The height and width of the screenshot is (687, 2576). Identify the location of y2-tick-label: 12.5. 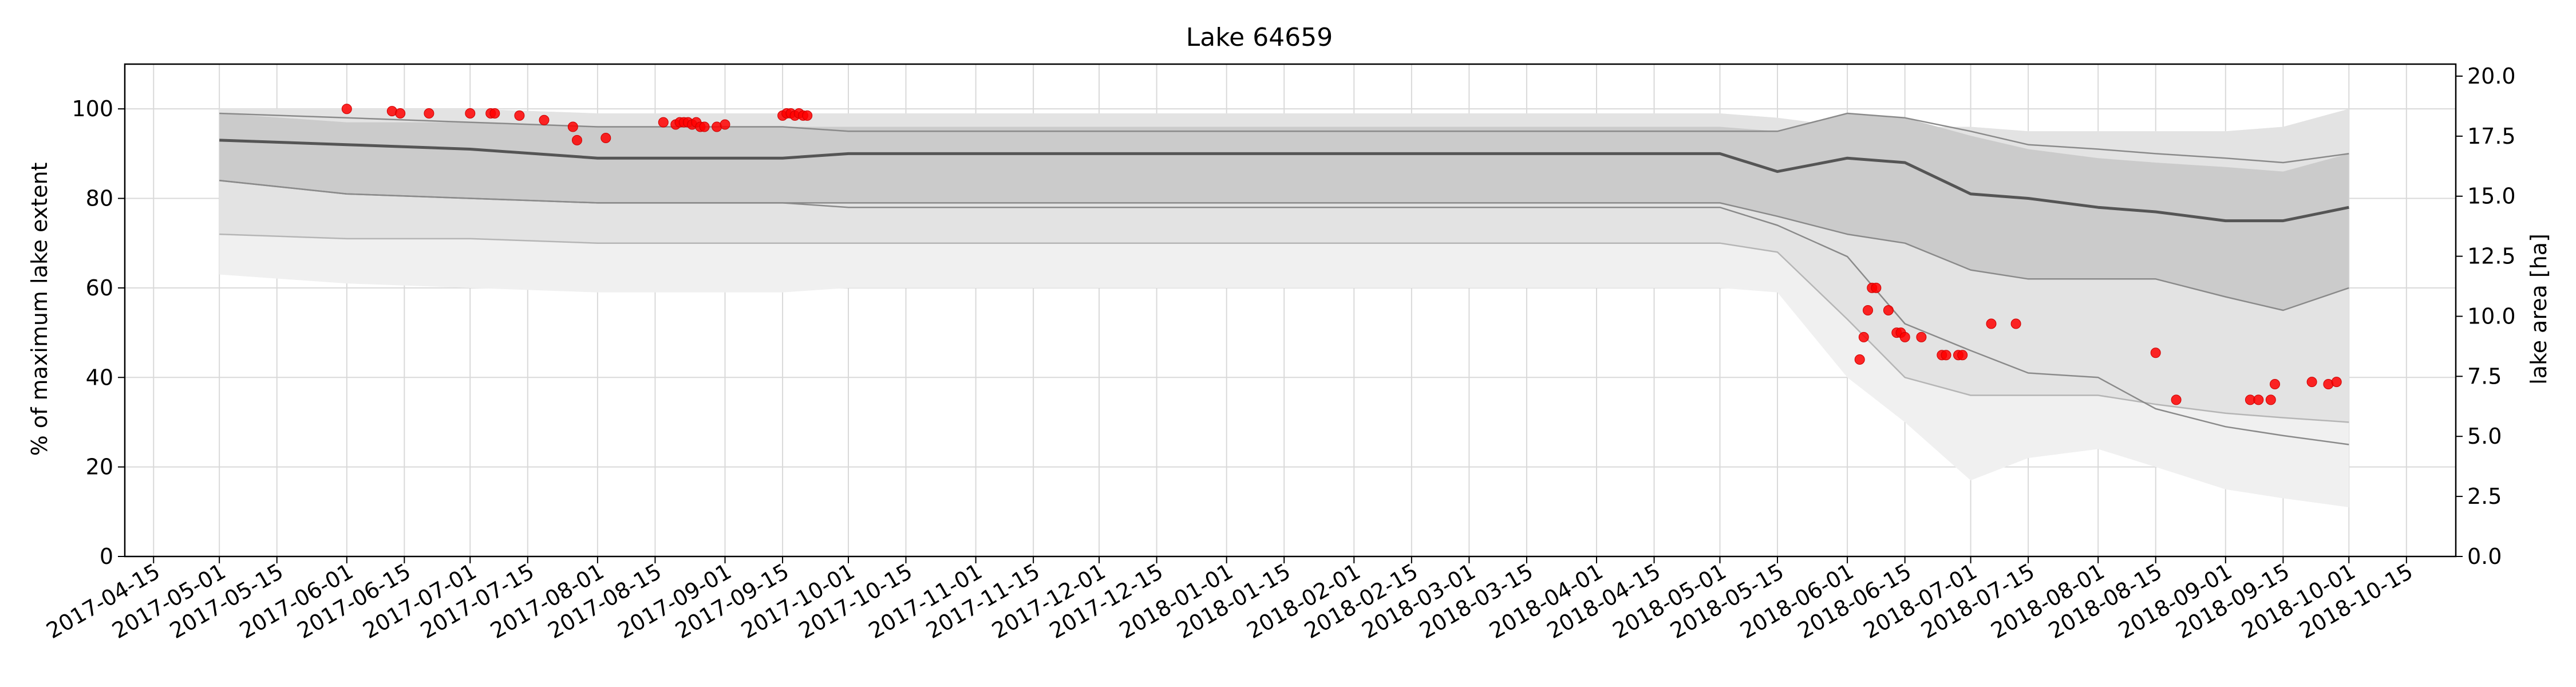
(2491, 256).